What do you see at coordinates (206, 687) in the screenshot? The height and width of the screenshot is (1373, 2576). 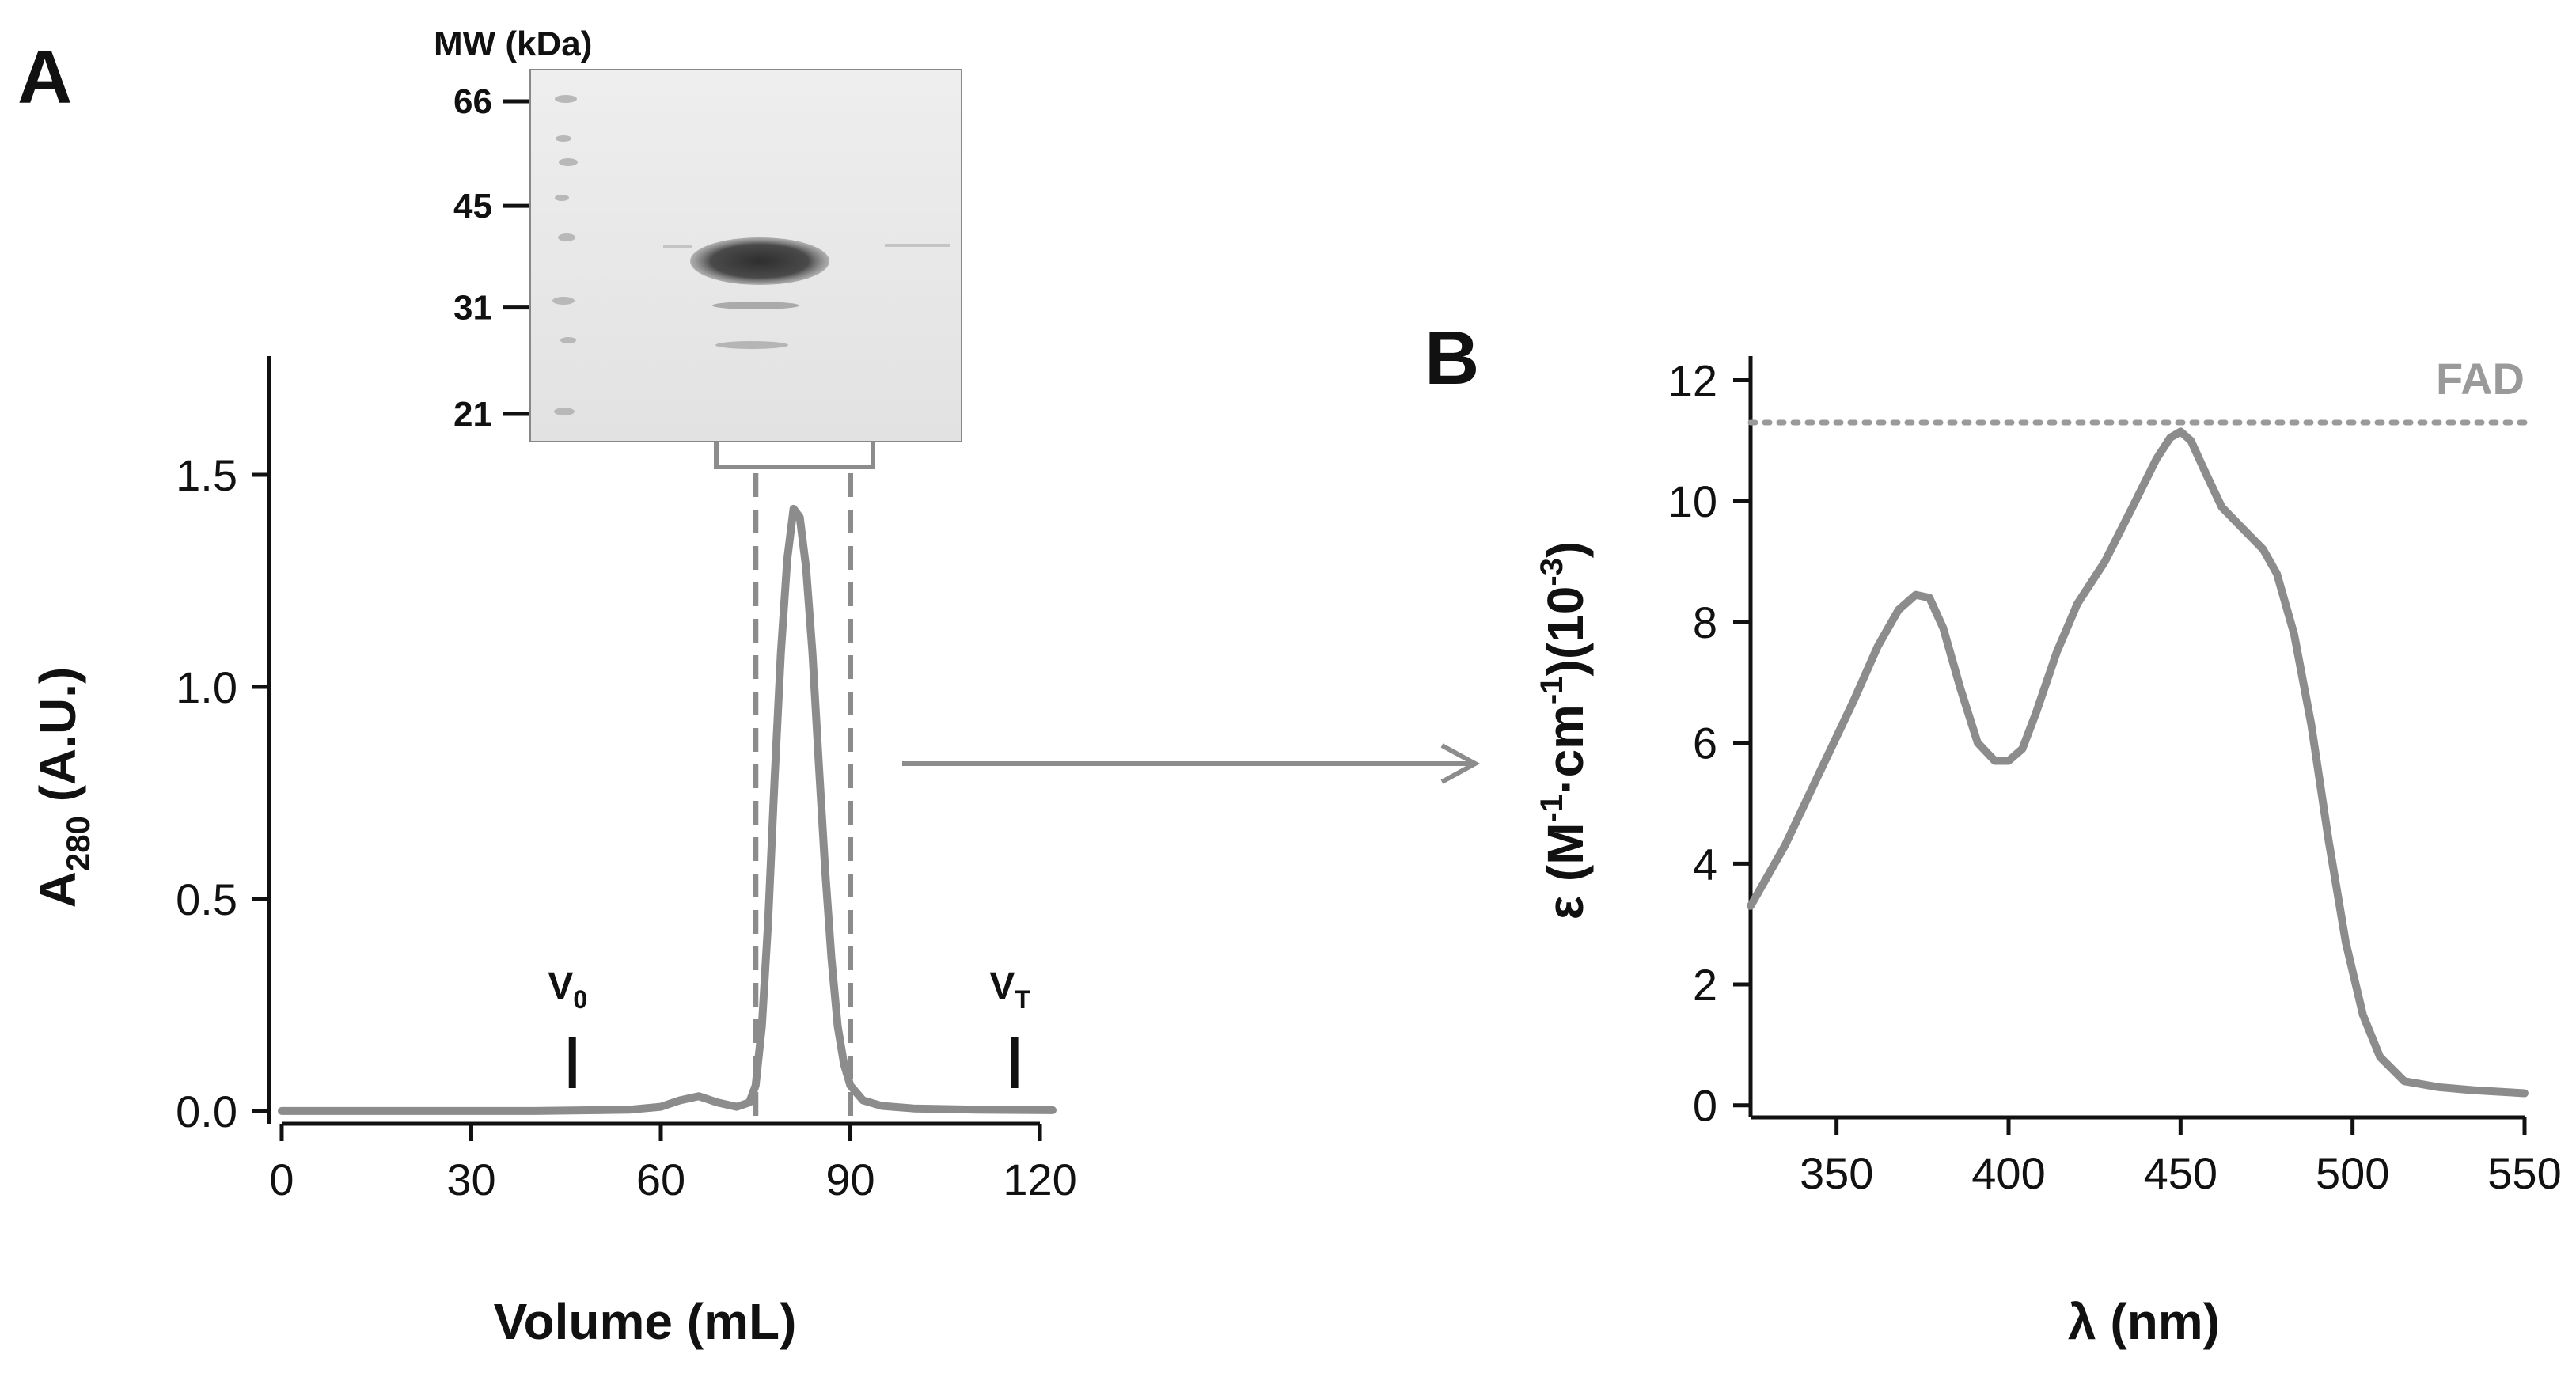 I see `a-y-tick-label: 1.0` at bounding box center [206, 687].